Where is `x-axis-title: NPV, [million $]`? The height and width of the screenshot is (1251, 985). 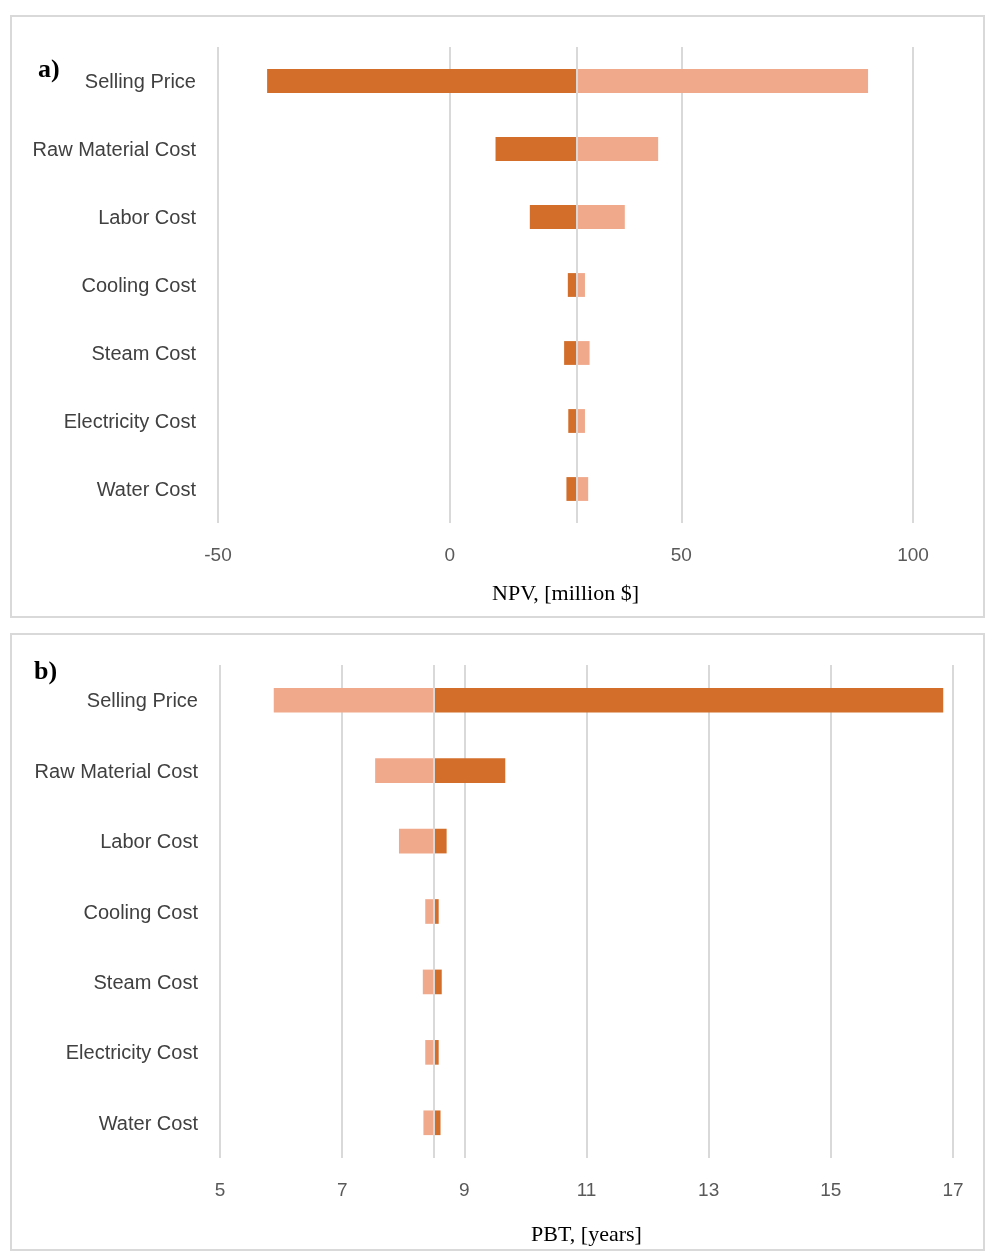
x-axis-title: NPV, [million $] is located at coordinates (565, 592).